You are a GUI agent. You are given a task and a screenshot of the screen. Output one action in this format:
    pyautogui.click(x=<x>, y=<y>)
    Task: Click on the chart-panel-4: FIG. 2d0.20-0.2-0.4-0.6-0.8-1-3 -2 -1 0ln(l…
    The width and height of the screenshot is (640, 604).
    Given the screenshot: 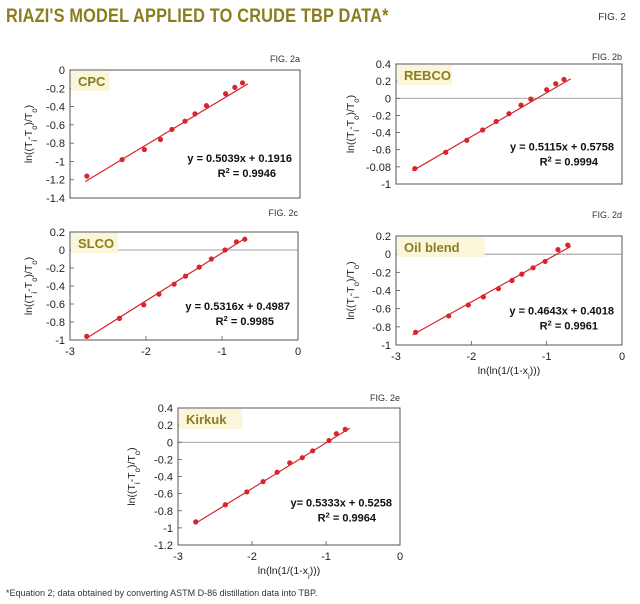 What is the action you would take?
    pyautogui.click(x=485, y=295)
    